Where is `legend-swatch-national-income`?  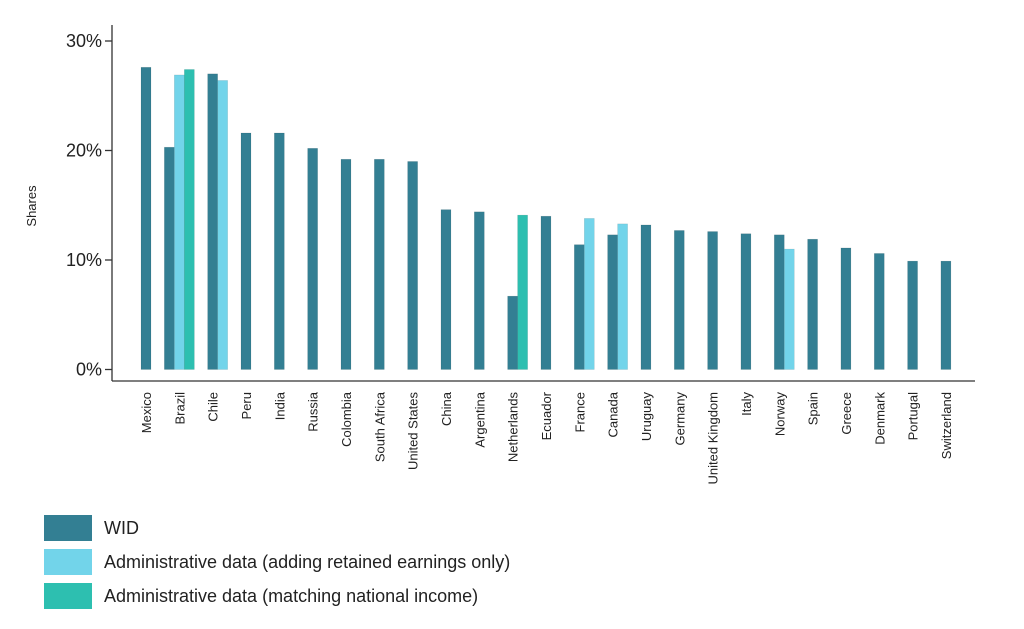 legend-swatch-national-income is located at coordinates (68, 596).